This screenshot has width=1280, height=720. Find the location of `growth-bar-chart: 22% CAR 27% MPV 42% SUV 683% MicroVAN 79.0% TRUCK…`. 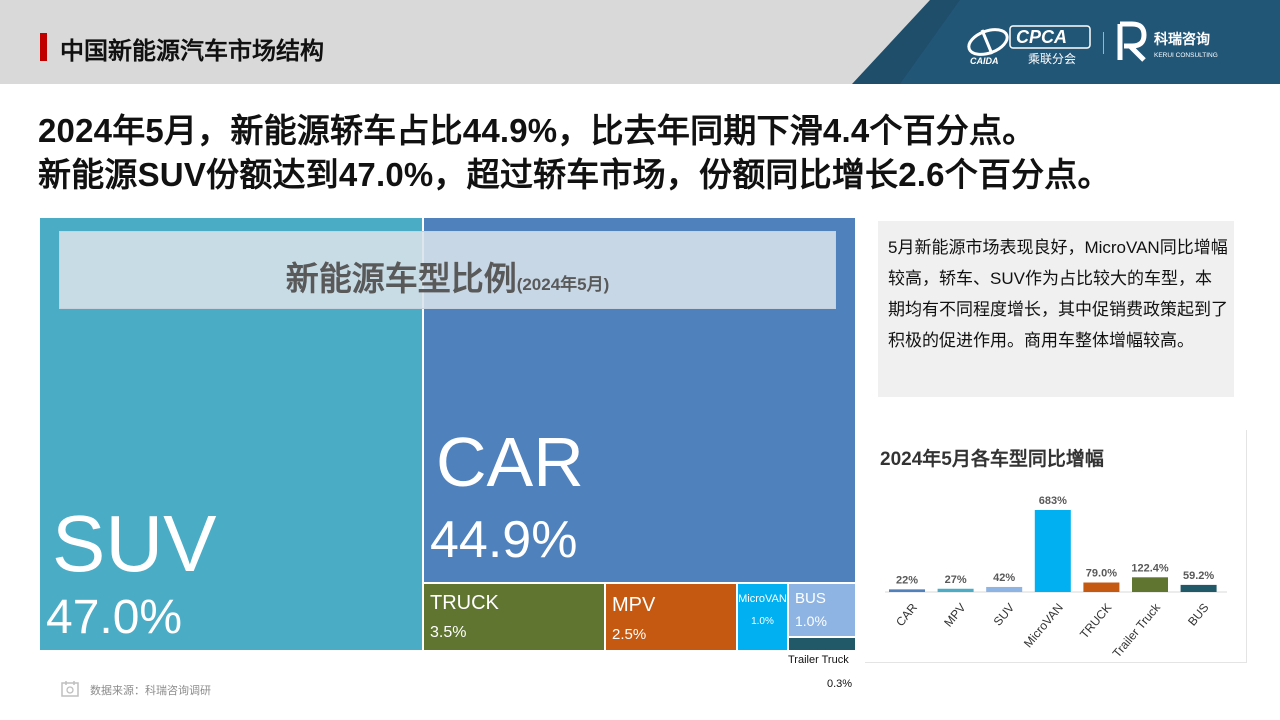

growth-bar-chart: 22% CAR 27% MPV 42% SUV 683% MicroVAN 79.0% TRUCK… is located at coordinates (1056, 577).